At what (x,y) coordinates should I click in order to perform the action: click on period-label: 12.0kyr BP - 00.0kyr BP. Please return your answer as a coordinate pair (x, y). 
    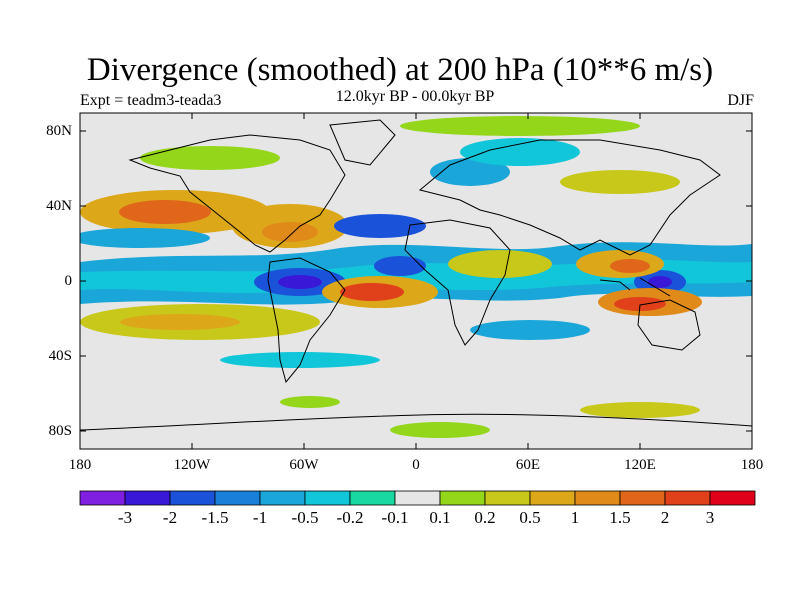
    Looking at the image, I should click on (415, 96).